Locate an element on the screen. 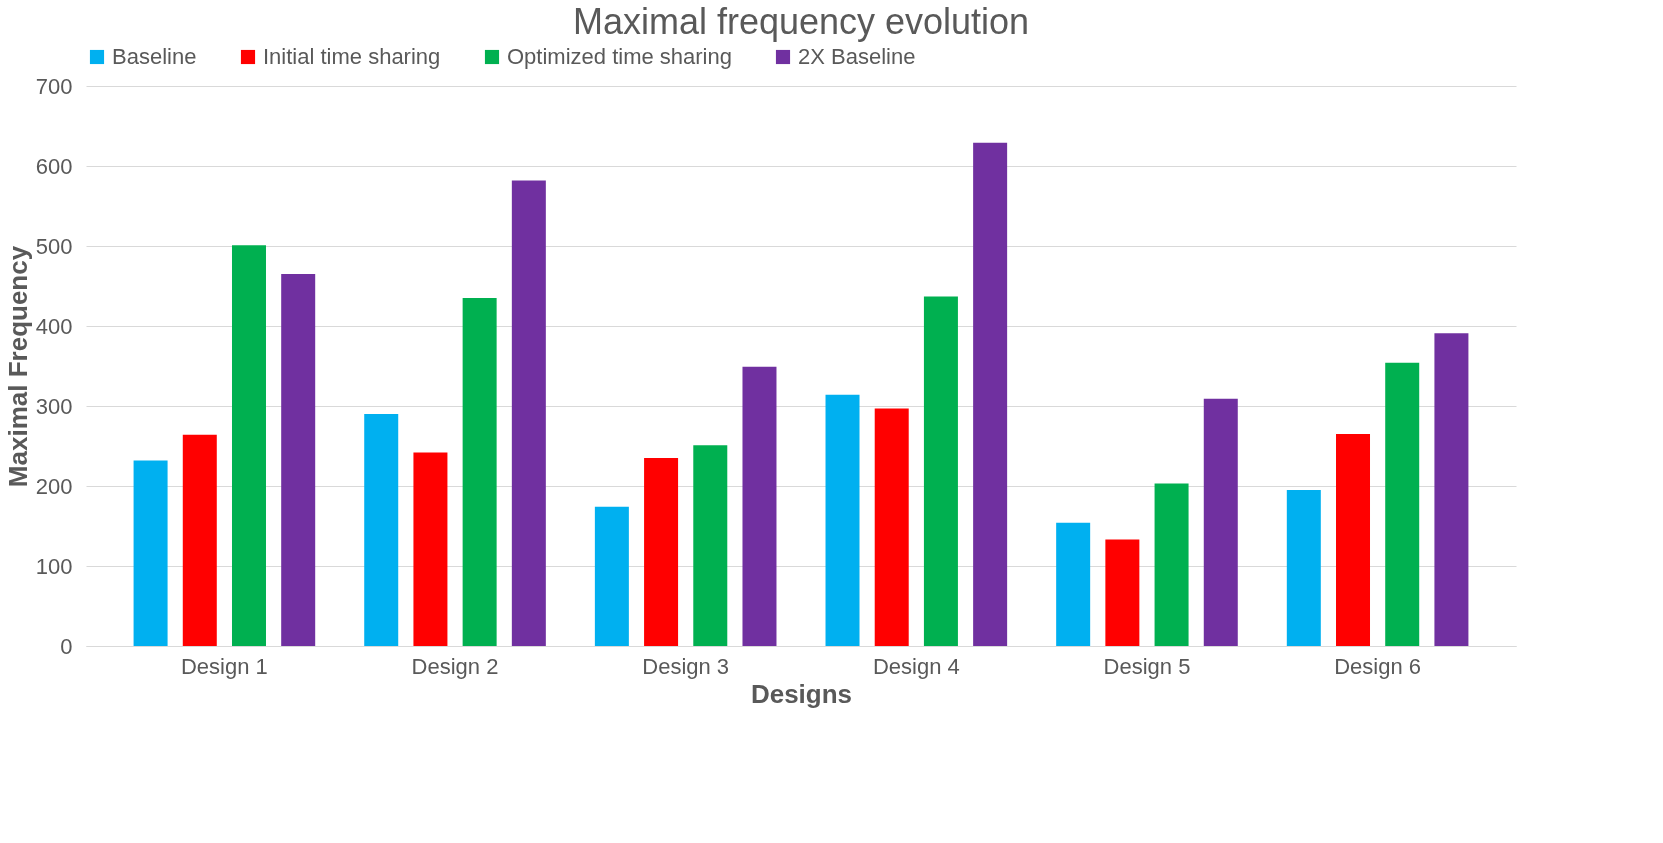 The image size is (1663, 843). legend-label: 2X Baseline is located at coordinates (857, 56).